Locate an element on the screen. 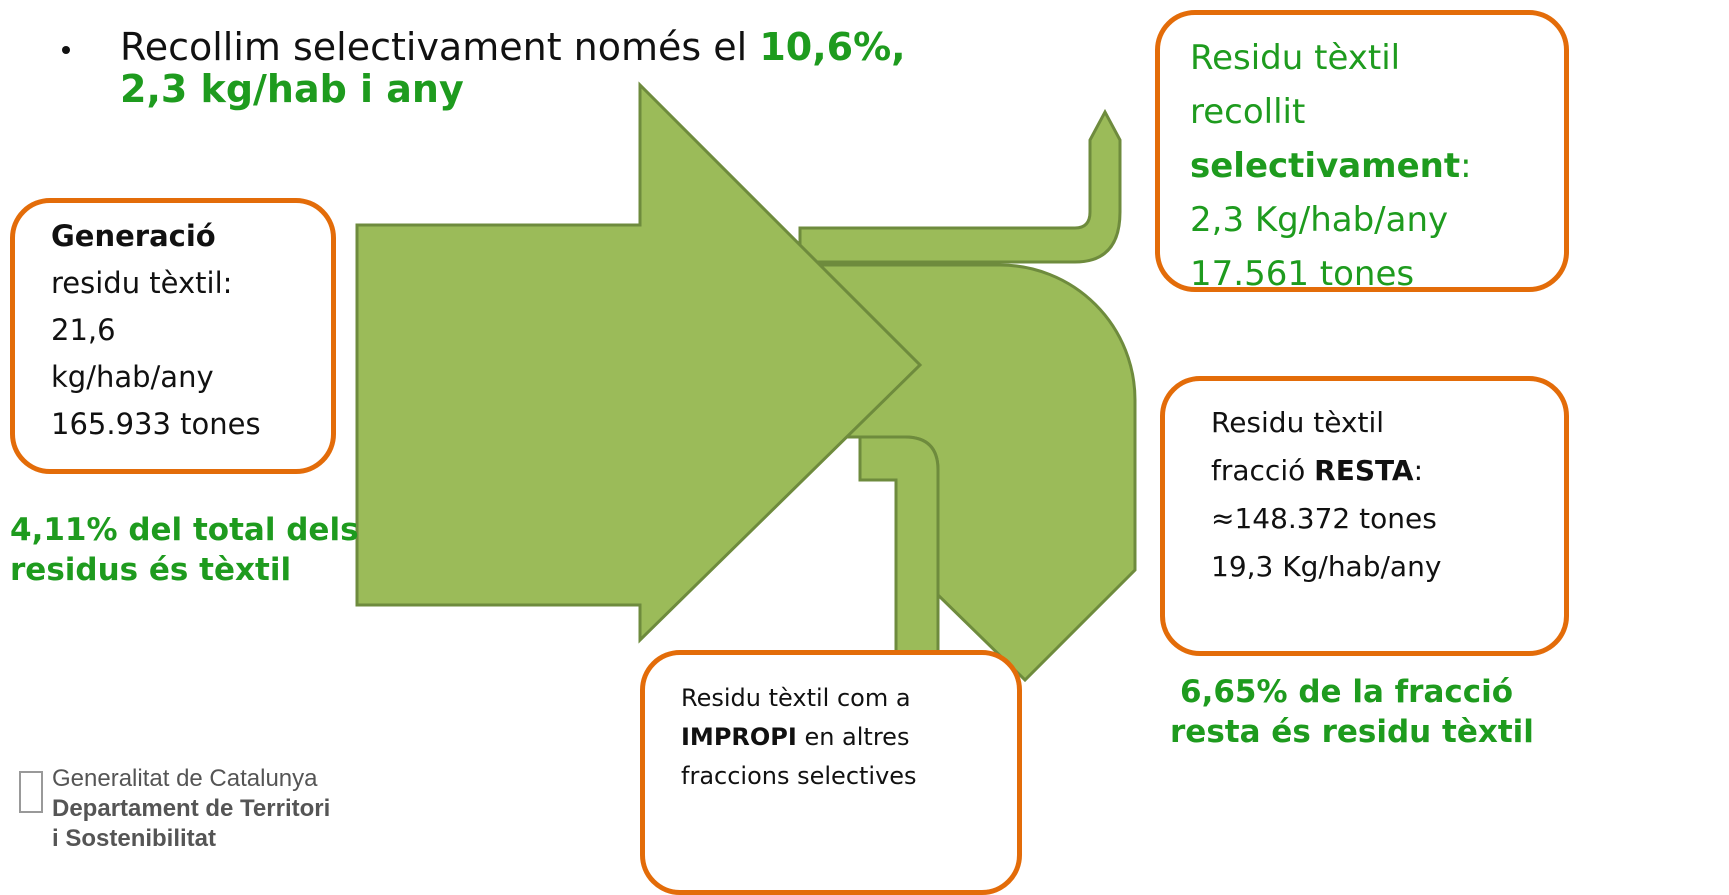 Image resolution: width=1729 pixels, height=895 pixels. bullet-dot is located at coordinates (66, 50).